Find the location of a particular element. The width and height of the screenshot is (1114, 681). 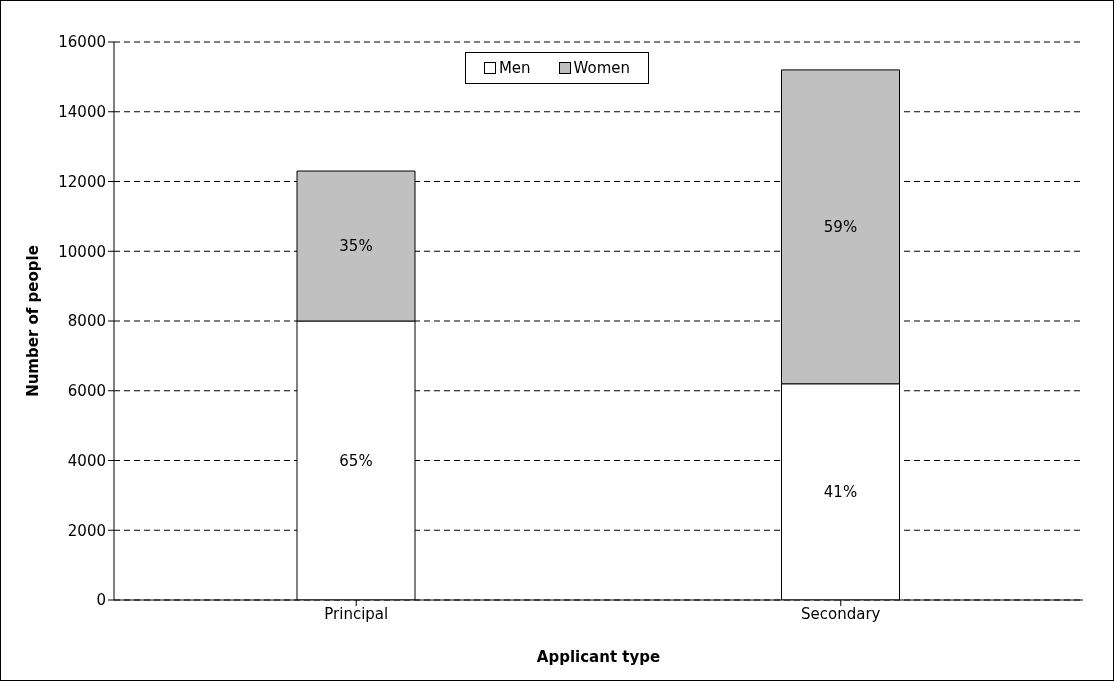

y-axis-title: Number of people is located at coordinates (33, 321).